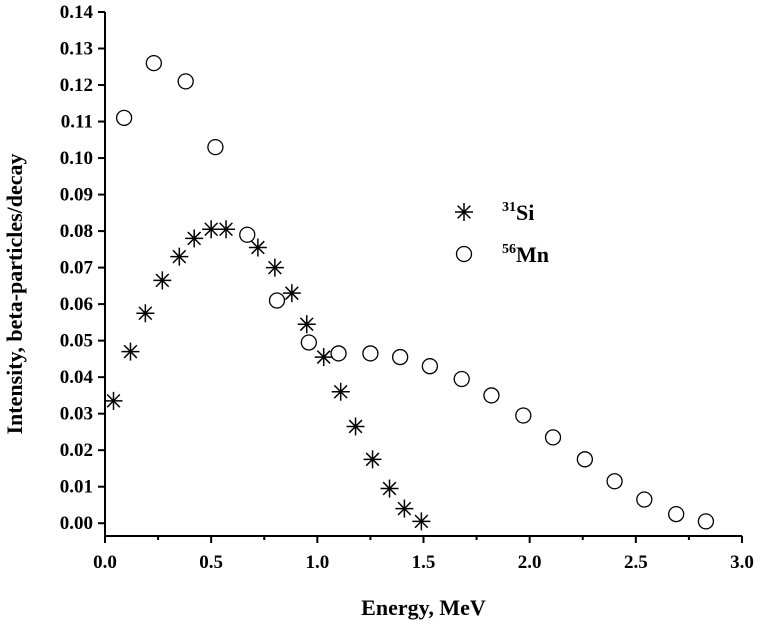 The image size is (760, 628). I want to click on legend-label-si: 31Si, so click(518, 212).